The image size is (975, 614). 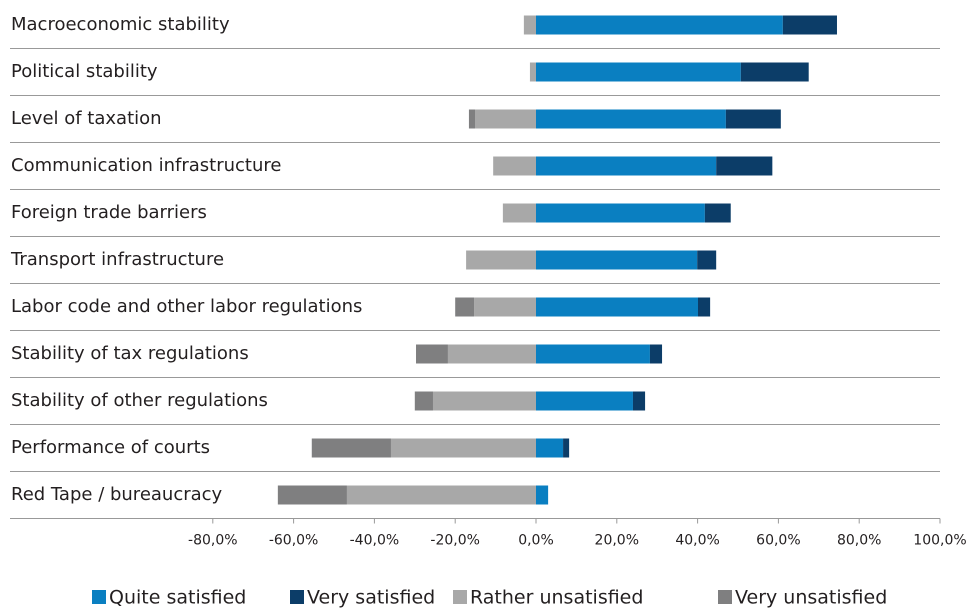 I want to click on legend-label: Rather unsatisfied, so click(x=556, y=598).